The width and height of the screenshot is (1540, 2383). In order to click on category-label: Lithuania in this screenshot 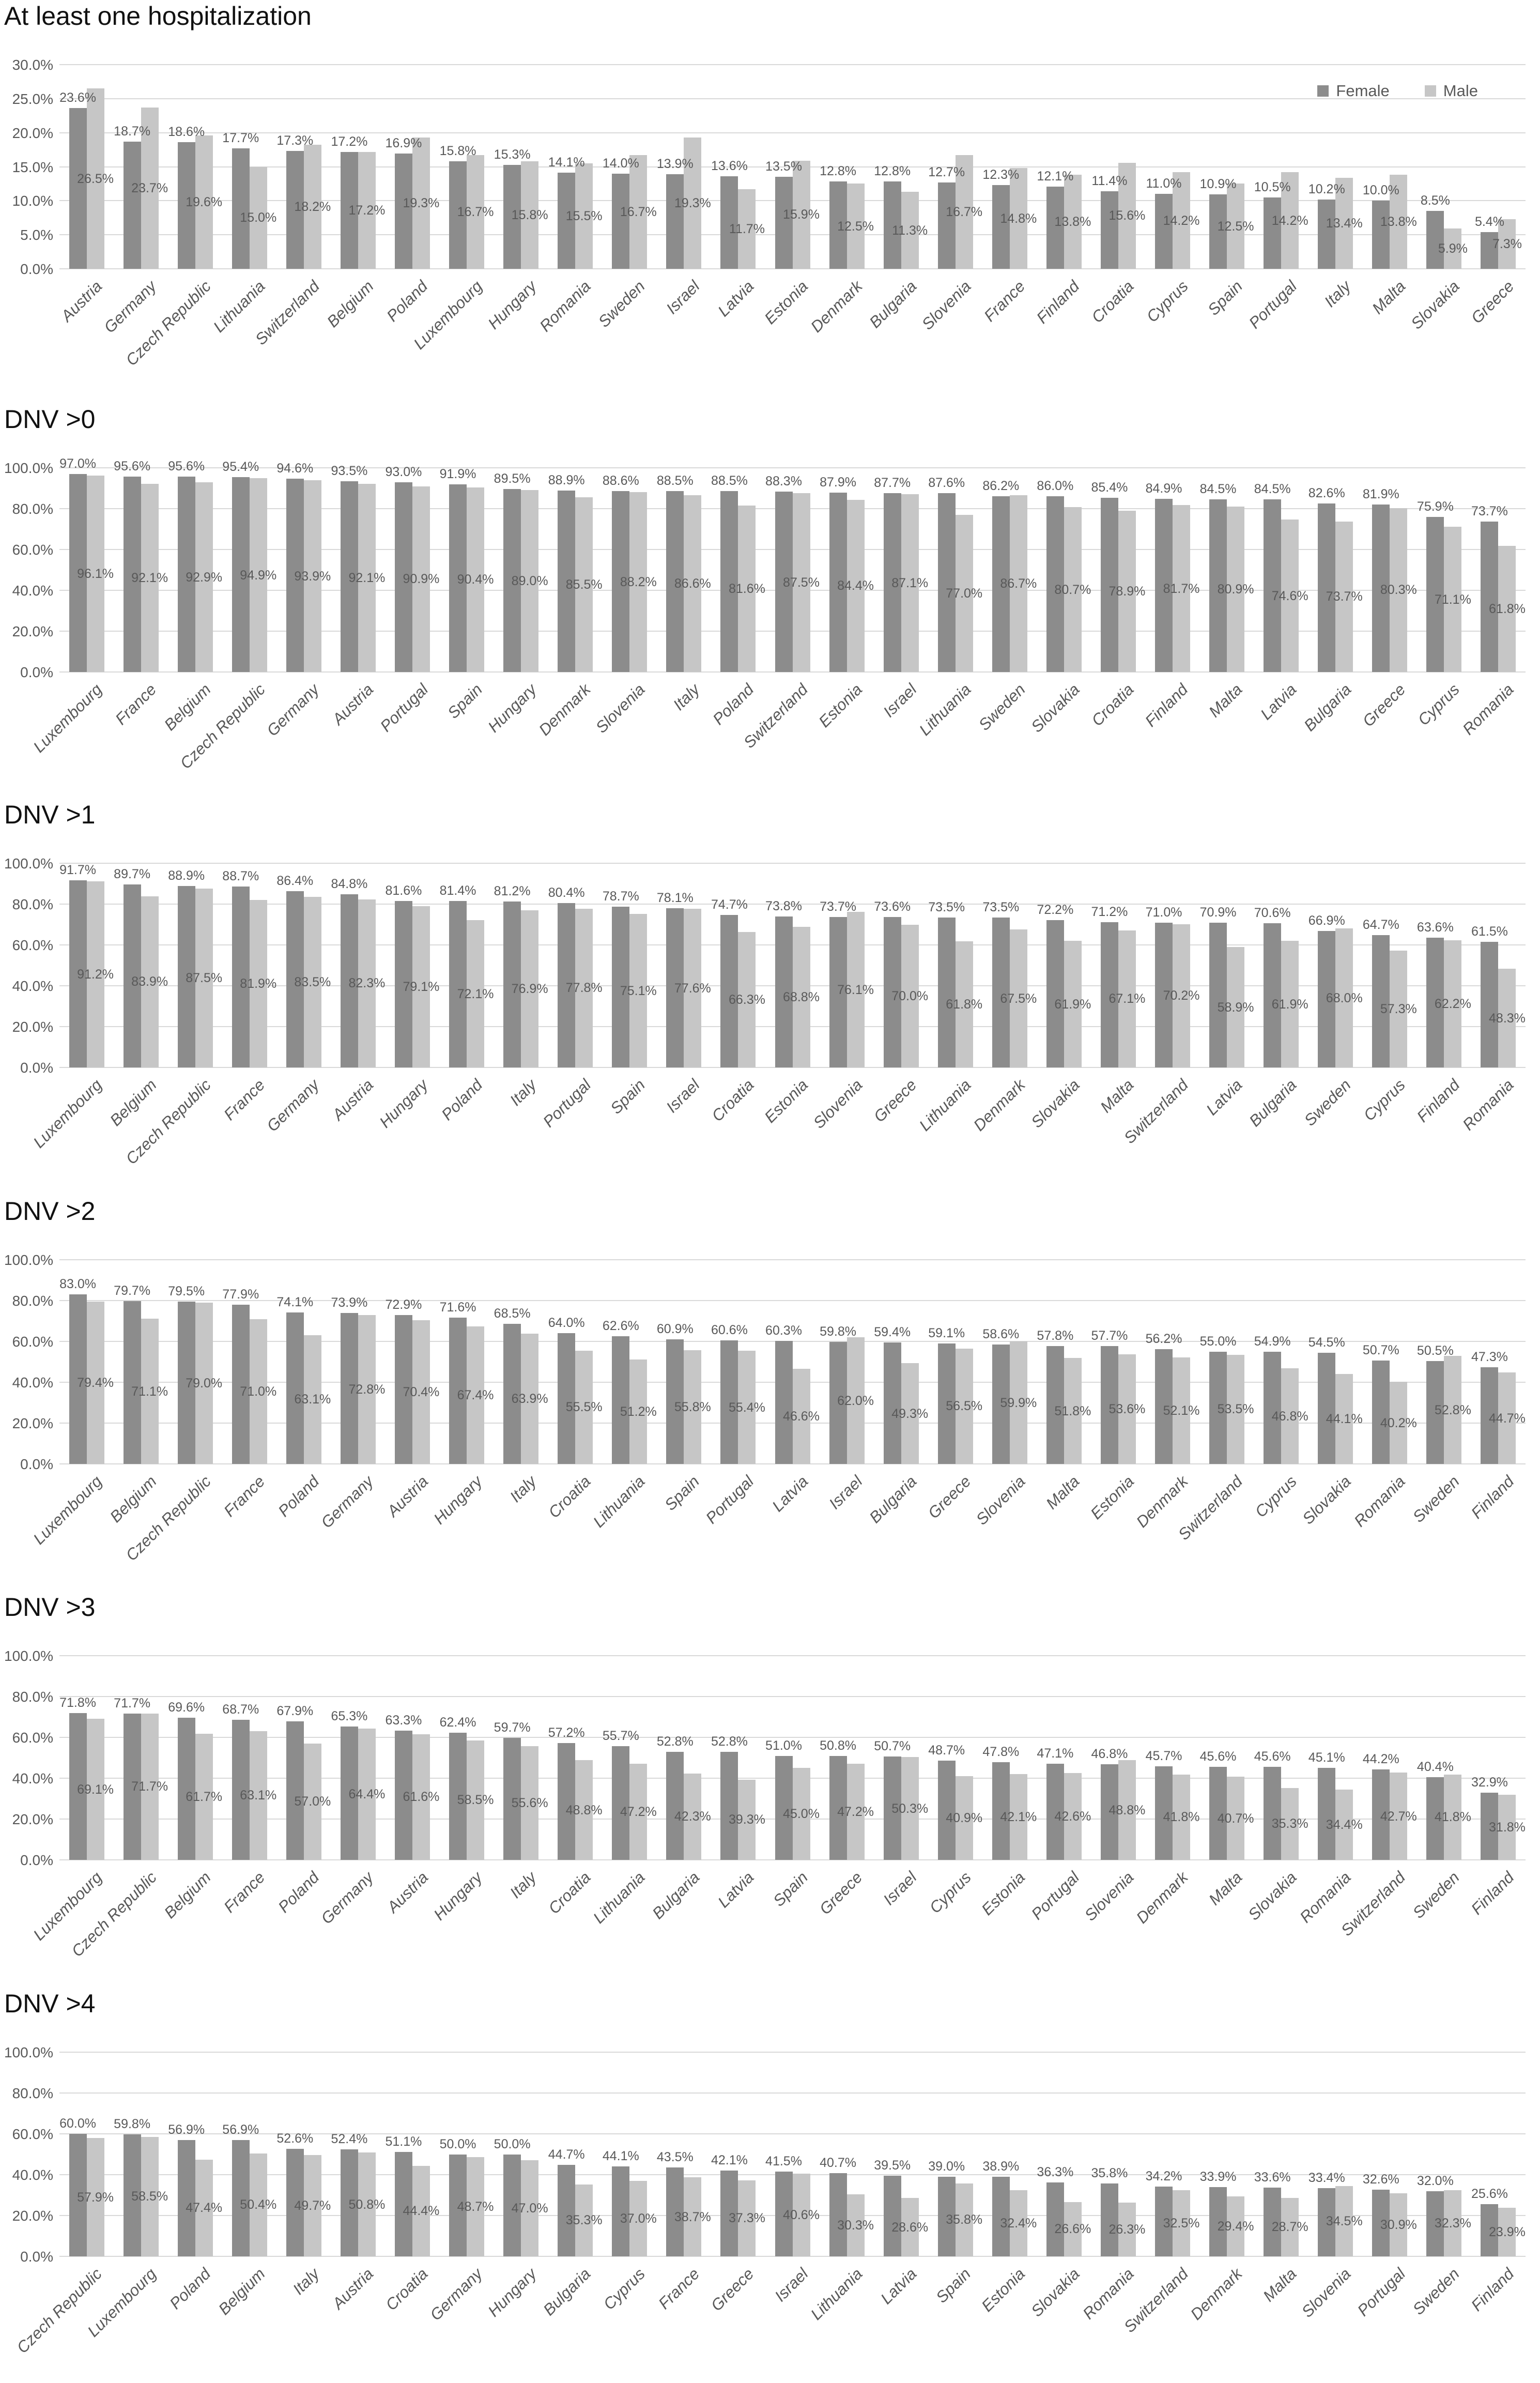, I will do `click(945, 709)`.